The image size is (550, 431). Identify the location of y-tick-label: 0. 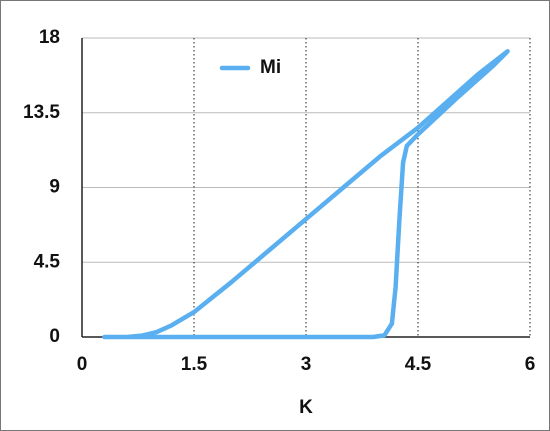
(54, 336).